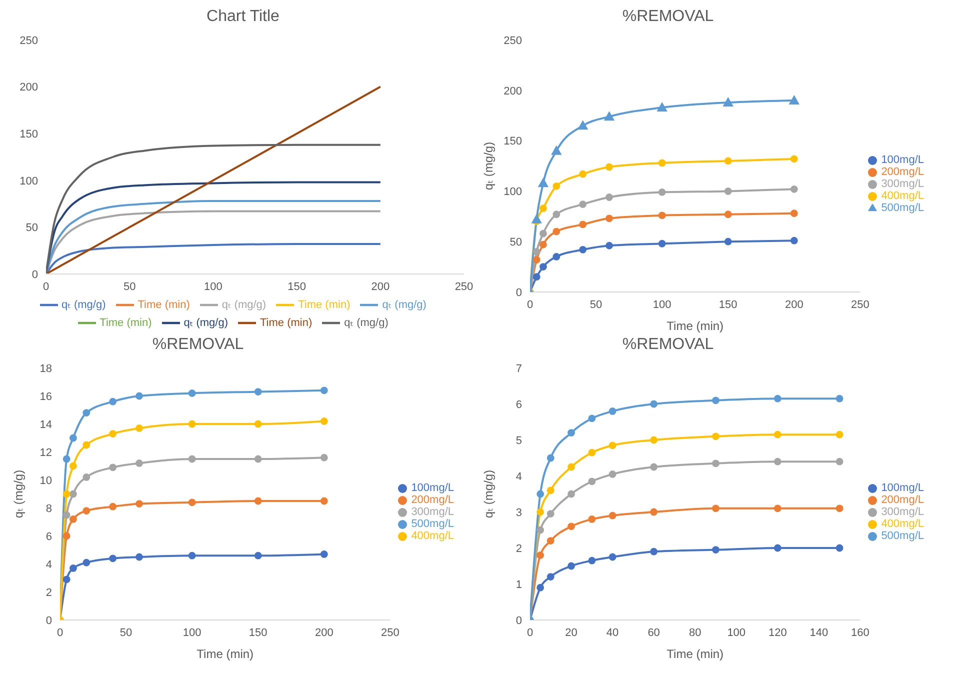 The height and width of the screenshot is (677, 966). Describe the element at coordinates (49, 592) in the screenshot. I see `y-tick-label: 2` at that location.